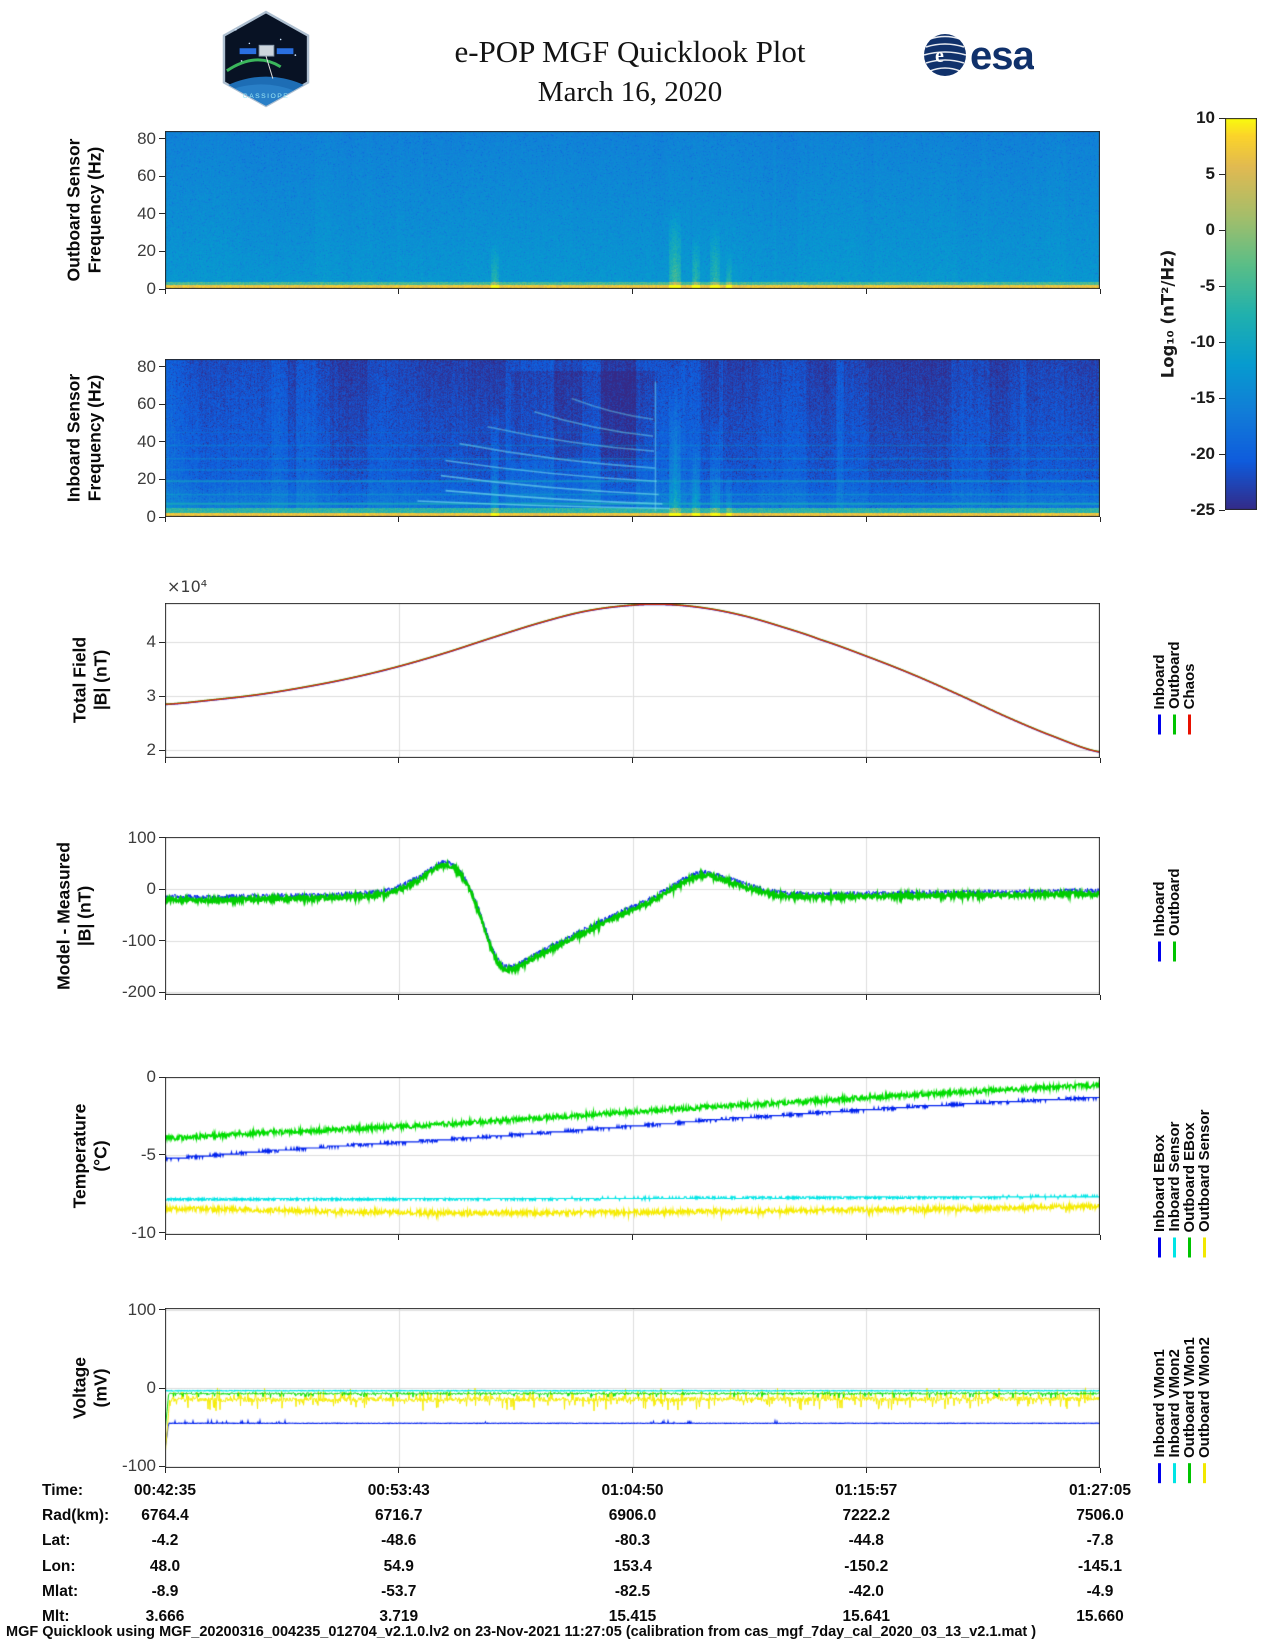  What do you see at coordinates (1159, 1183) in the screenshot?
I see `legend-label: Inboard EBox` at bounding box center [1159, 1183].